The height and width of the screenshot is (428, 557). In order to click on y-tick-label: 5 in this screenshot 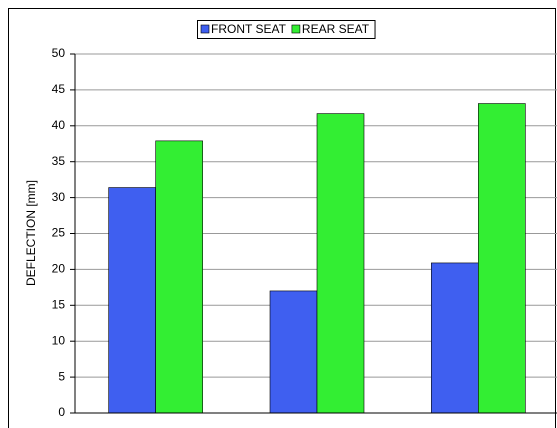, I will do `click(61, 376)`.